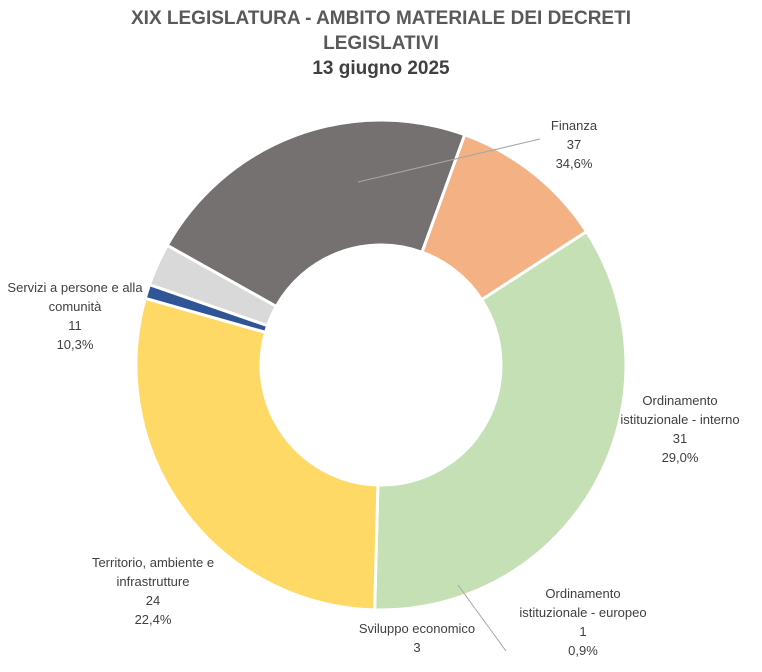 Image resolution: width=762 pixels, height=672 pixels. Describe the element at coordinates (574, 125) in the screenshot. I see `data-label-line: Finanza` at that location.